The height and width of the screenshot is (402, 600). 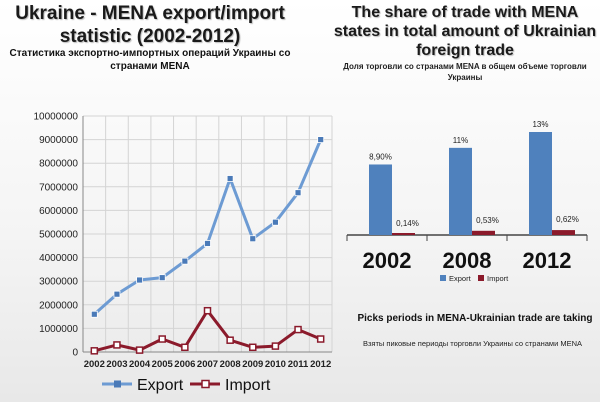 I want to click on import-legend-swatch, so click(x=481, y=278).